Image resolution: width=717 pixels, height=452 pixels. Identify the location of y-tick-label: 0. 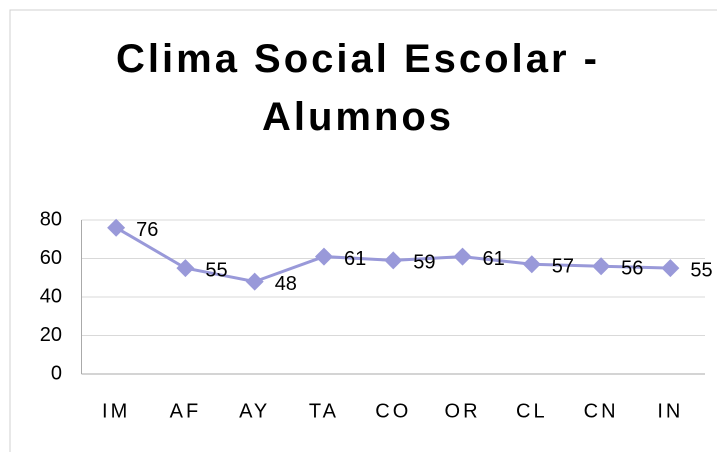
(56, 373).